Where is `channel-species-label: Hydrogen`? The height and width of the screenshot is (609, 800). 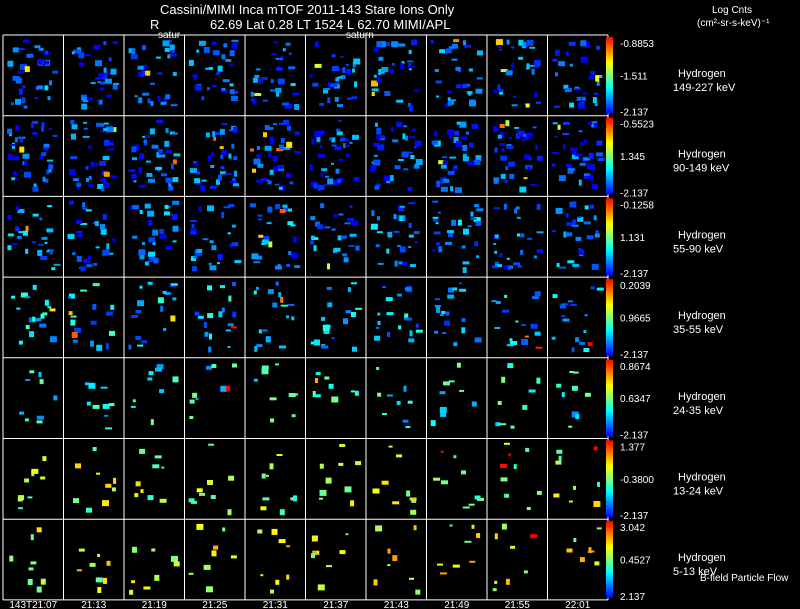
channel-species-label: Hydrogen is located at coordinates (702, 235).